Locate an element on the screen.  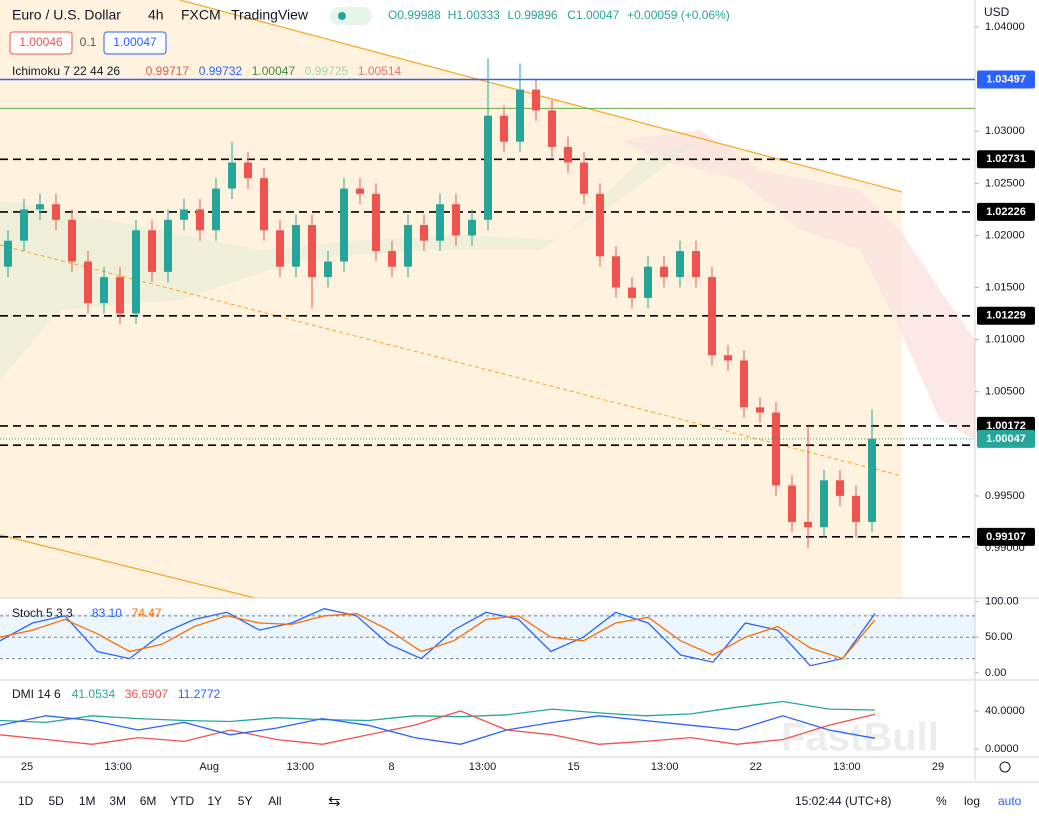
bid-box is located at coordinates (41, 43).